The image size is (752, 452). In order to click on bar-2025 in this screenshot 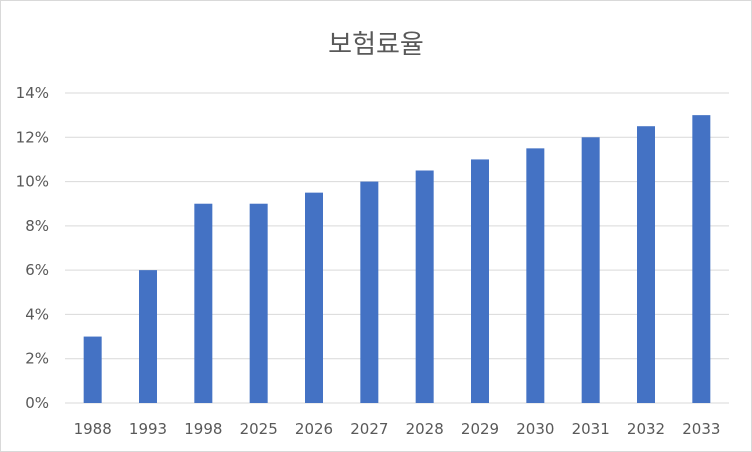, I will do `click(258, 303)`.